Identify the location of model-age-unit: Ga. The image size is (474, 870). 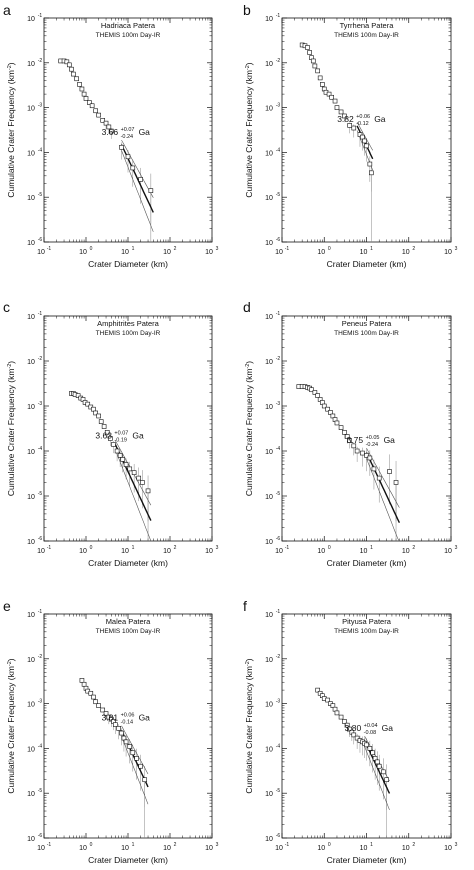
(138, 435).